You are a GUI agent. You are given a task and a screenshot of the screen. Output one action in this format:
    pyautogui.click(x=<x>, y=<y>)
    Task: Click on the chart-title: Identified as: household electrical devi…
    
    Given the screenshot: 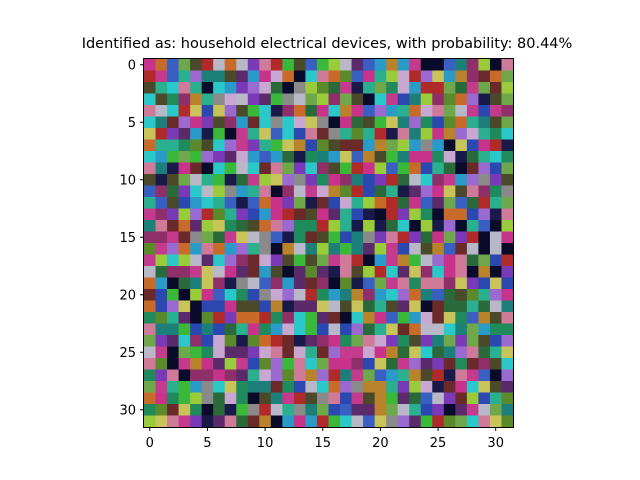 What is the action you would take?
    pyautogui.click(x=327, y=44)
    